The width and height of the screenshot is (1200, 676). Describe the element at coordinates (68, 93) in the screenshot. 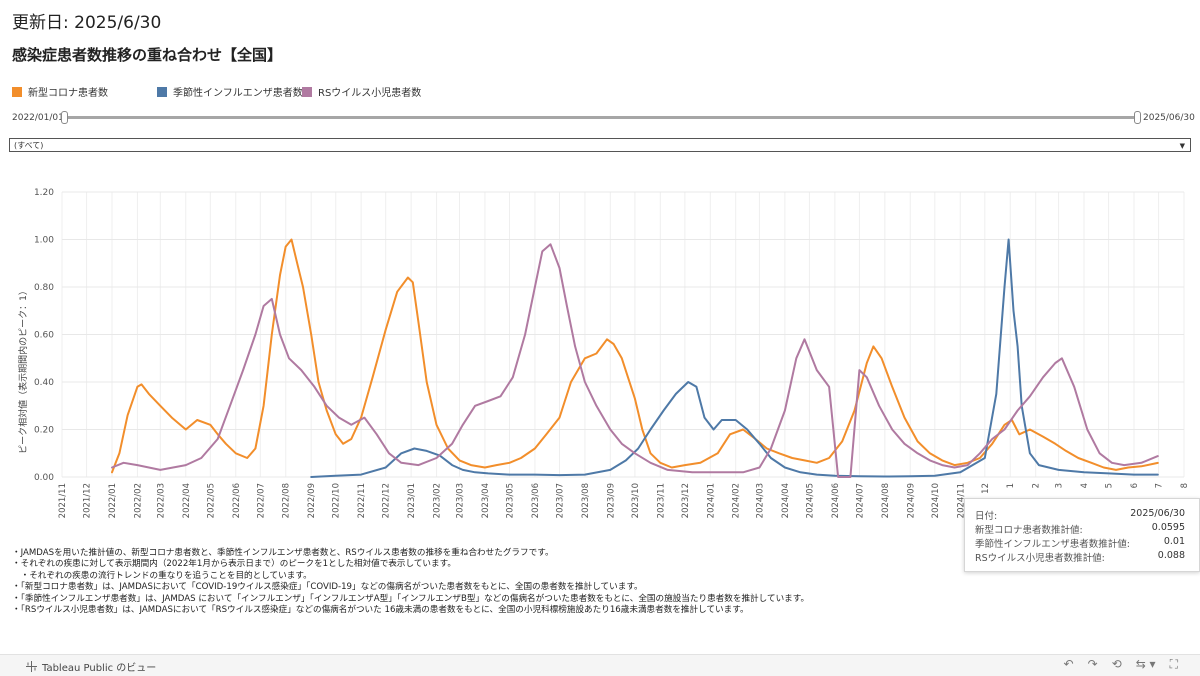

I see `legend-label-covid: 新型コロナ患者数` at that location.